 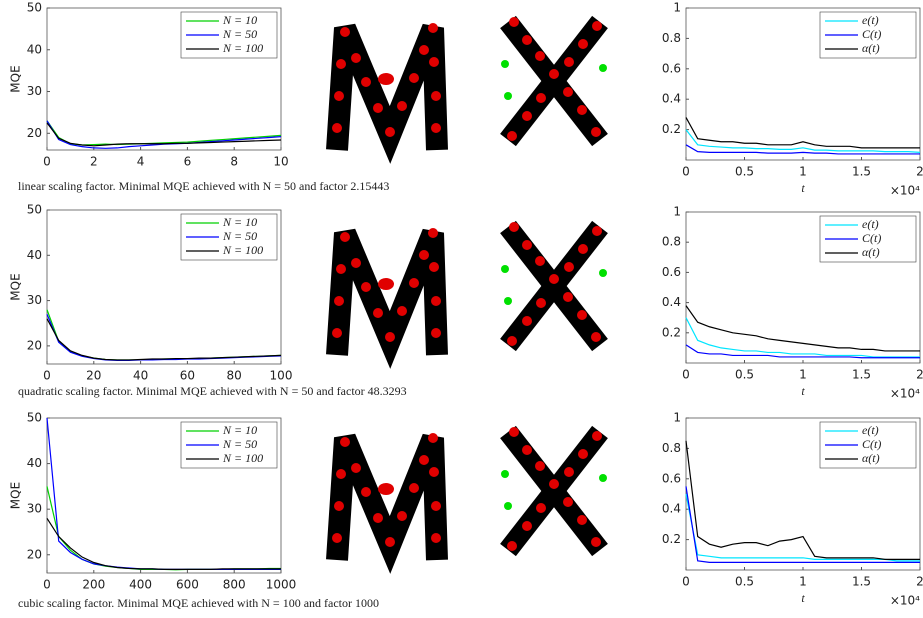 What do you see at coordinates (234, 376) in the screenshot?
I see `x-tick-label: 80` at bounding box center [234, 376].